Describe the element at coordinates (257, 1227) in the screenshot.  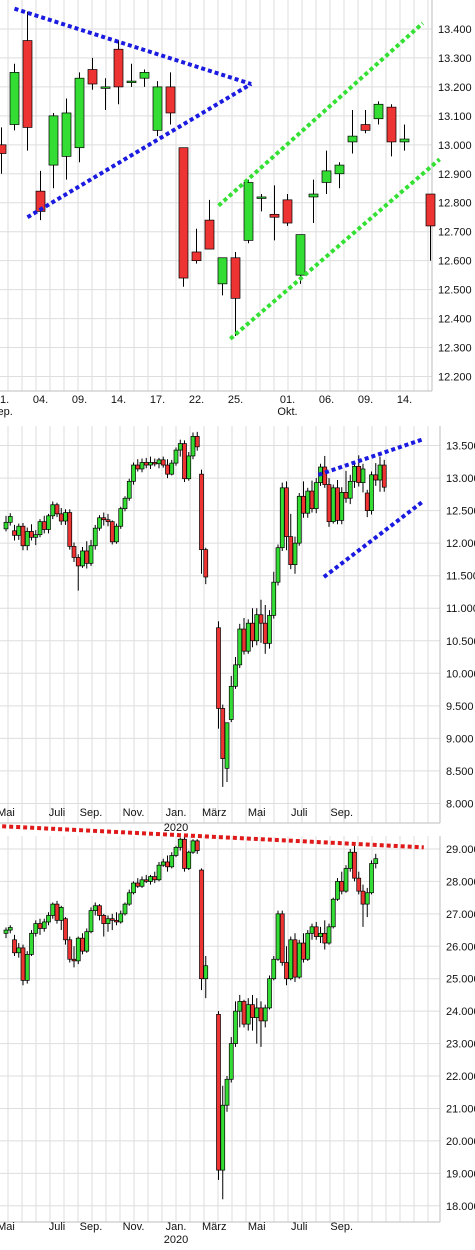
I see `x-tick-label: Mai` at that location.